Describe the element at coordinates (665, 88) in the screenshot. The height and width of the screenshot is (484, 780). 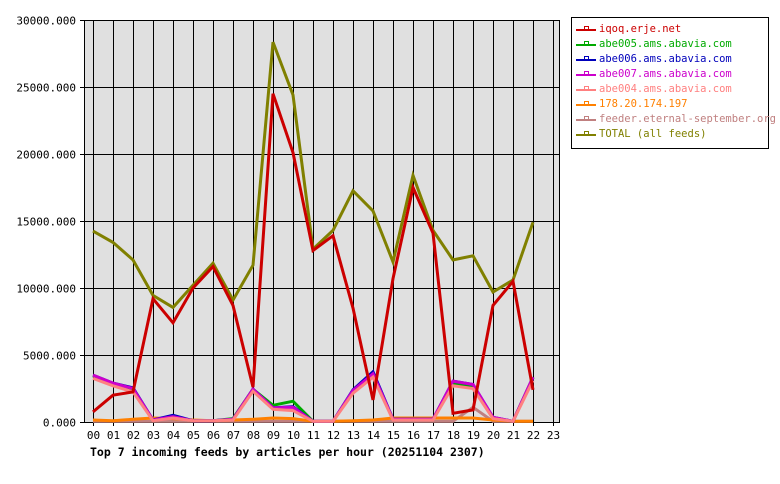
I see `legend-label: abe004.ams.abavia.com` at that location.